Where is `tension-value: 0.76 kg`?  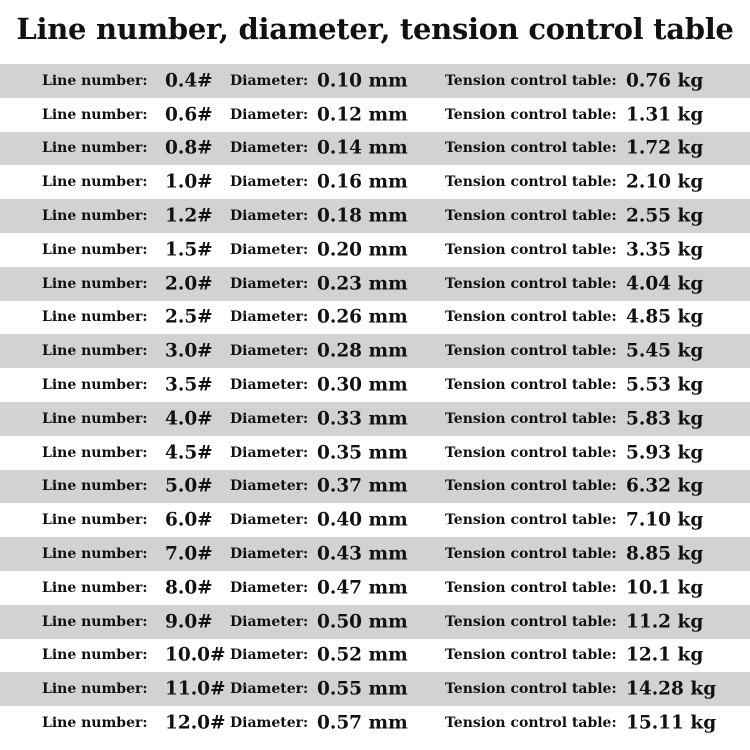
tension-value: 0.76 kg is located at coordinates (665, 81).